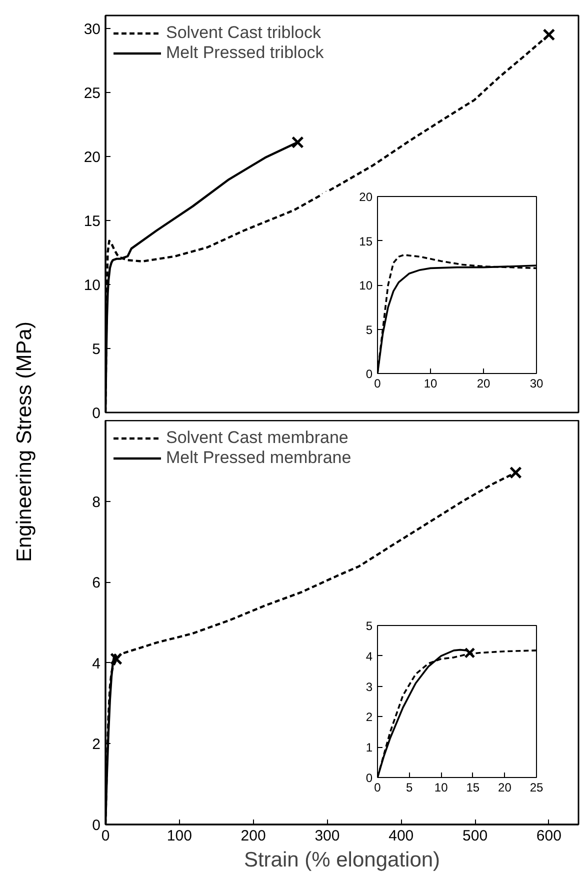 This screenshot has width=582, height=874. Describe the element at coordinates (369, 747) in the screenshot. I see `y-tick-label: 1` at that location.